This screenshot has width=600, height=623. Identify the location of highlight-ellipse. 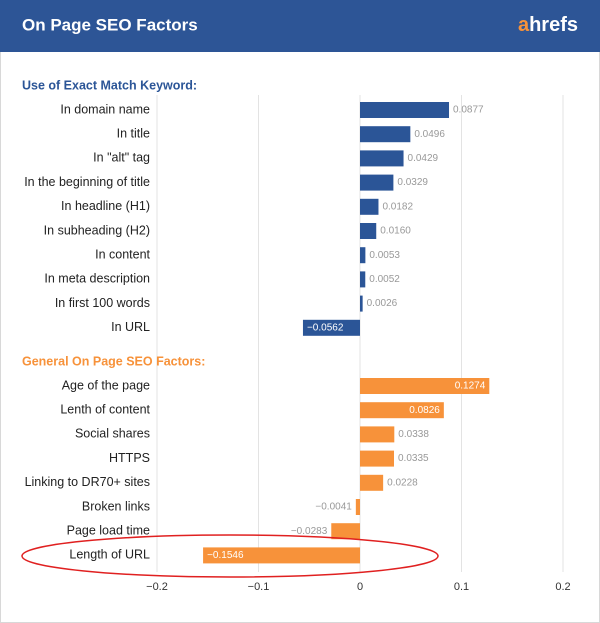
(230, 556).